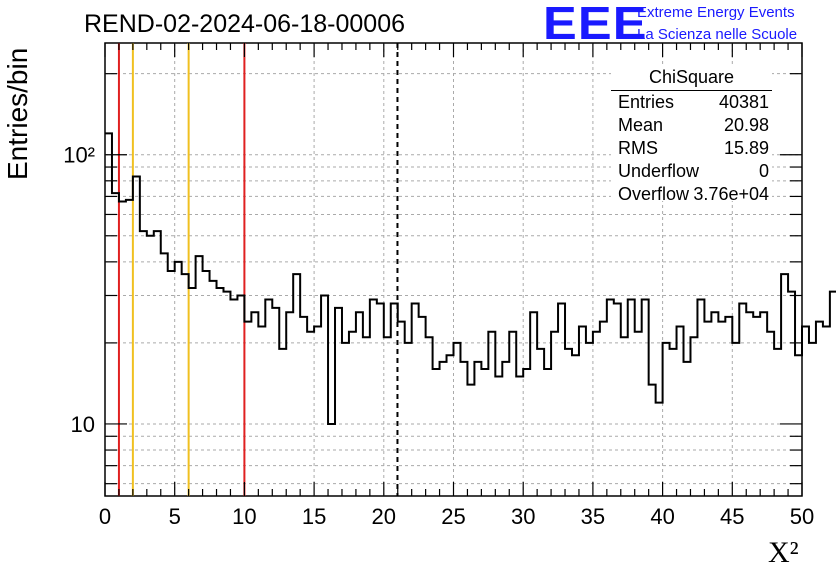 This screenshot has height=572, width=836. I want to click on x-tick-label: 20, so click(384, 516).